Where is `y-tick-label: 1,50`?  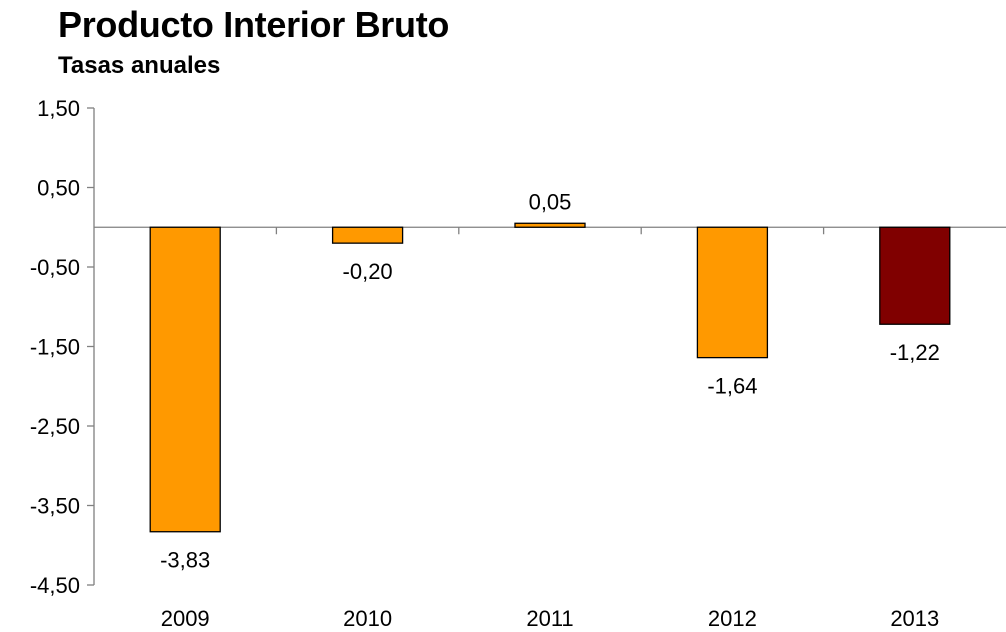 y-tick-label: 1,50 is located at coordinates (58, 108).